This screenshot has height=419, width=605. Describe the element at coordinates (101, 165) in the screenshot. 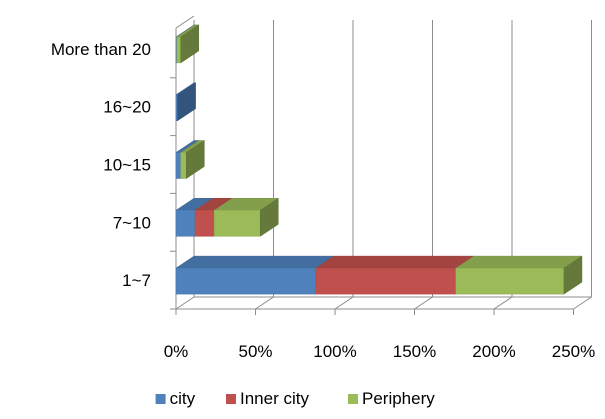

I see `category-labels: 1~7 7~10 10~15 16~20 More than 20` at that location.